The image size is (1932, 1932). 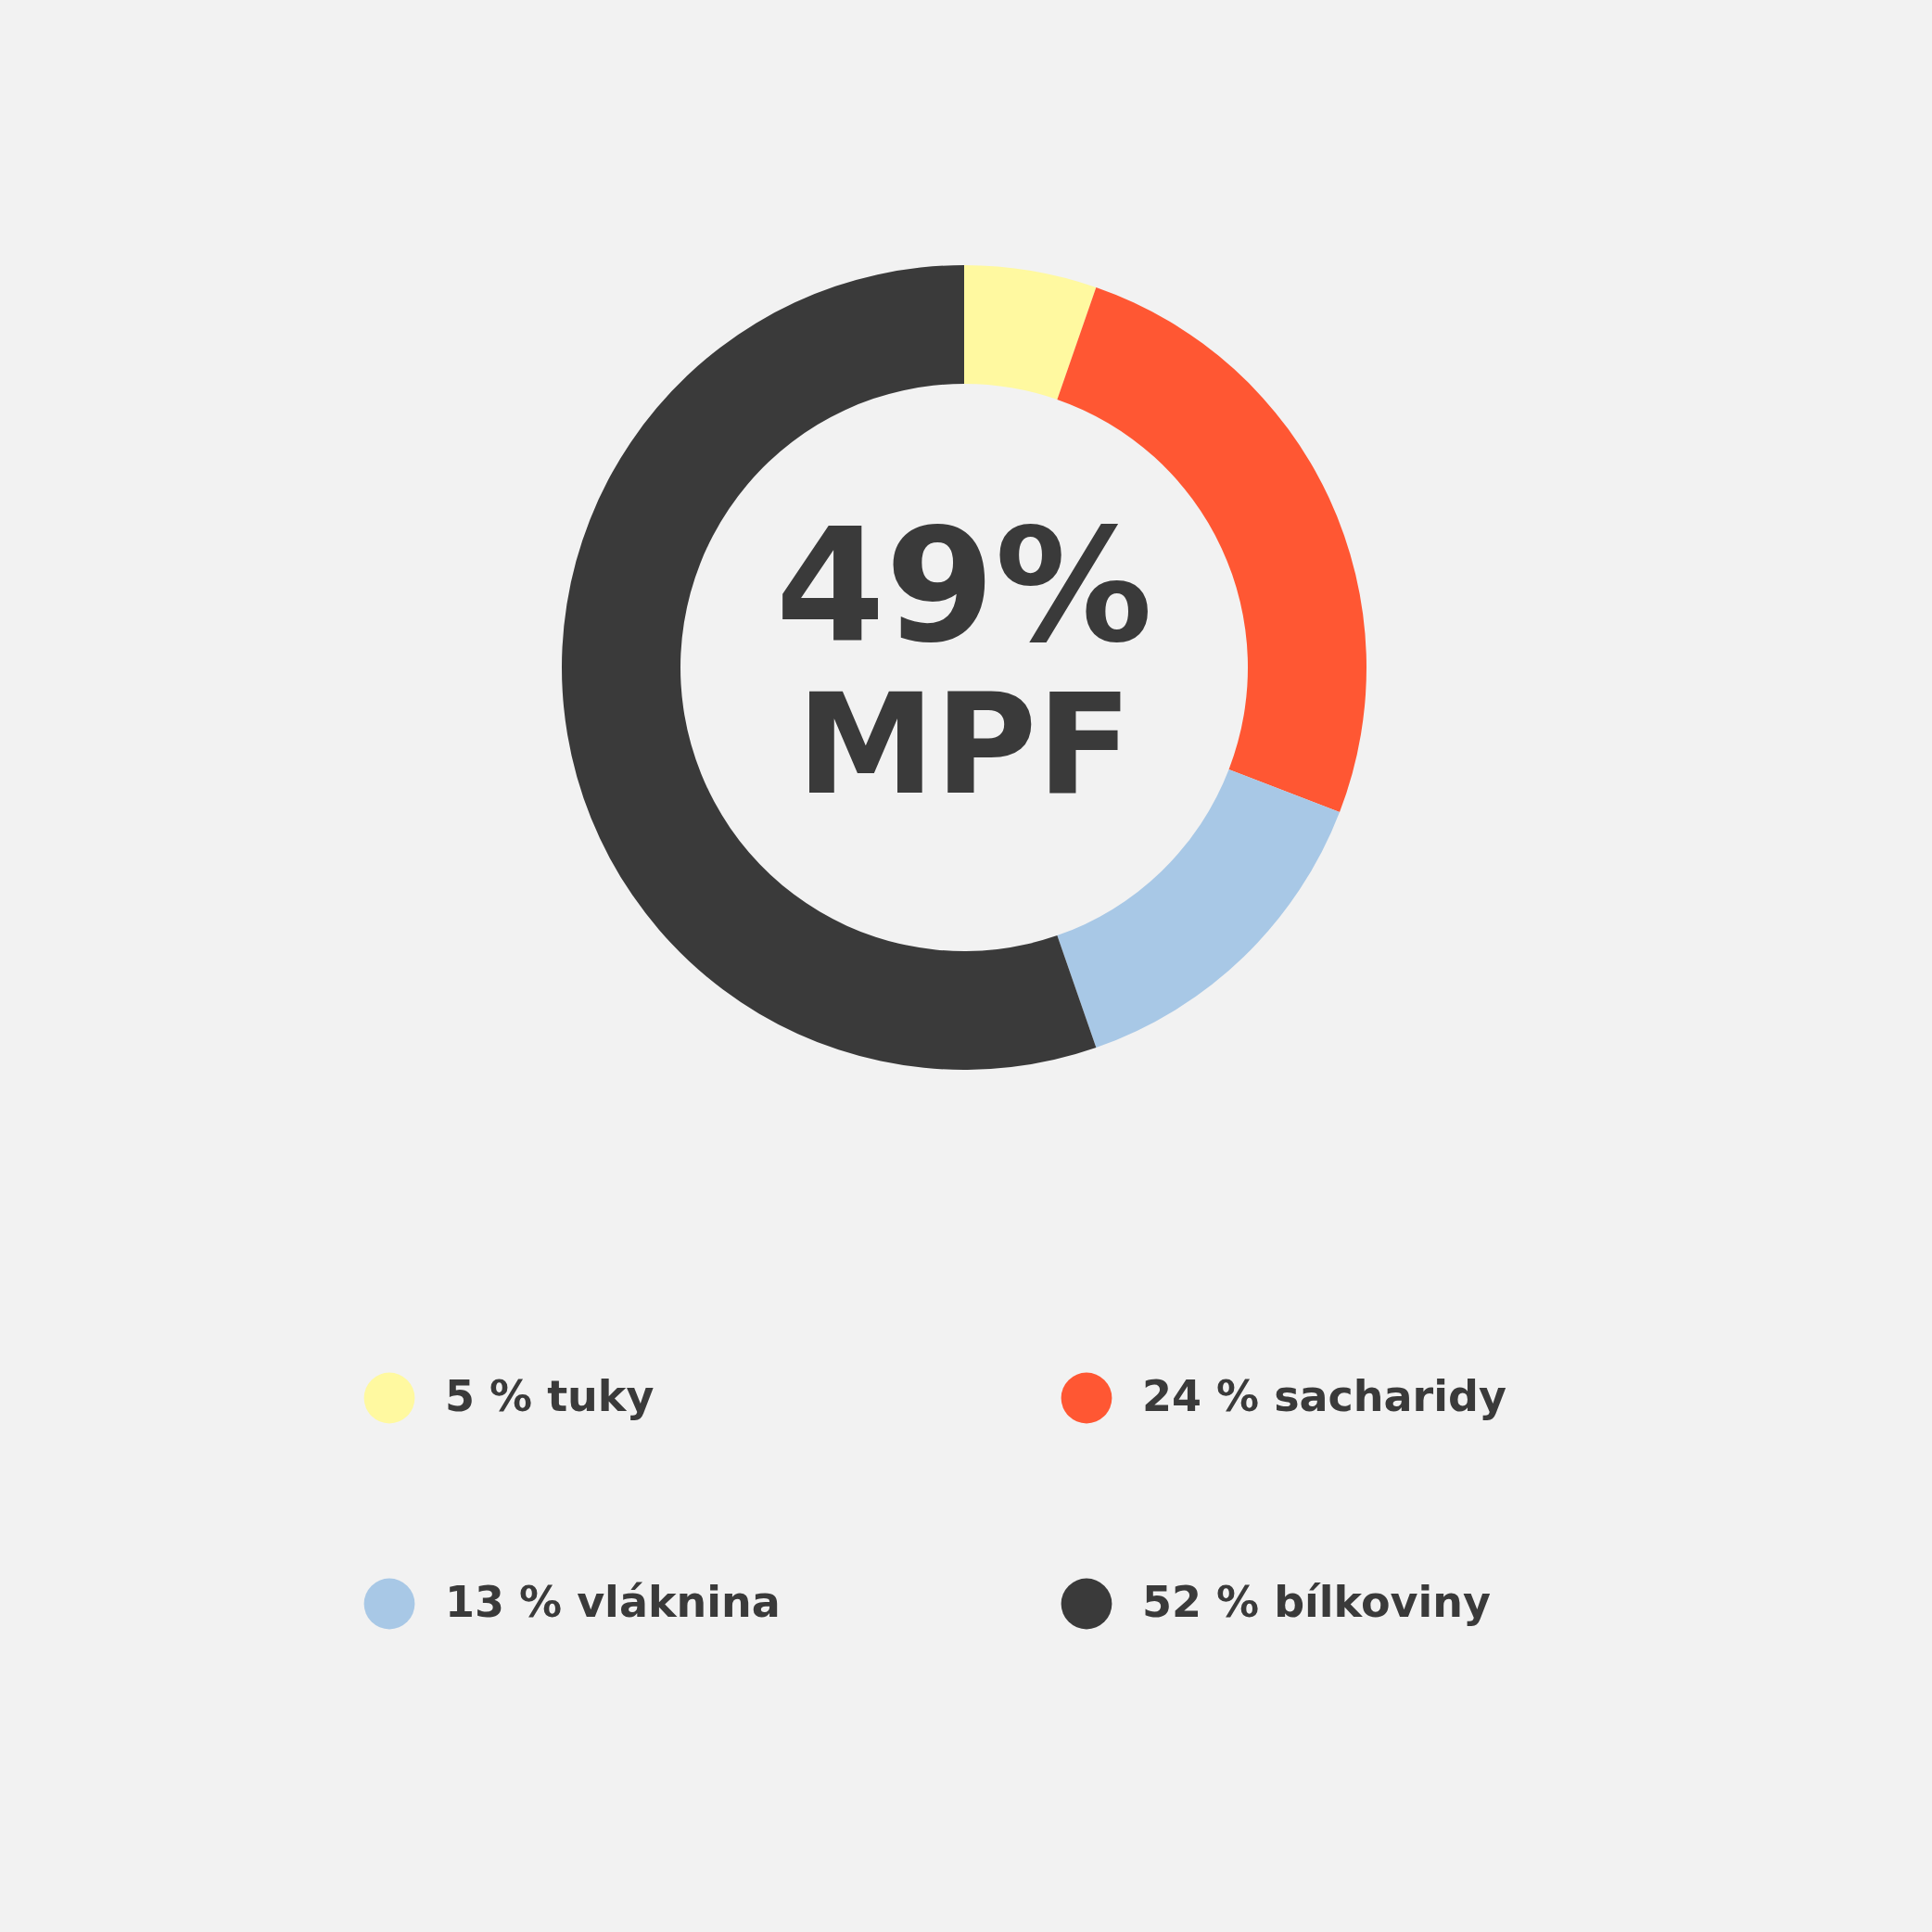 What do you see at coordinates (613, 1602) in the screenshot?
I see `legend-label: 13 % vláknina` at bounding box center [613, 1602].